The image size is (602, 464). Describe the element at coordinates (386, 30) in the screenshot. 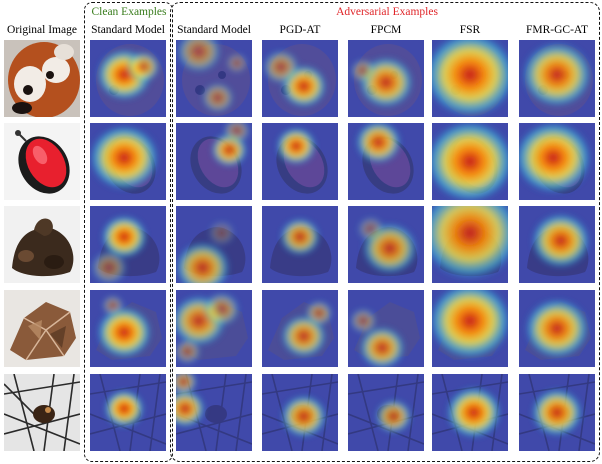

I see `column-header-fpcm: FPCM` at that location.